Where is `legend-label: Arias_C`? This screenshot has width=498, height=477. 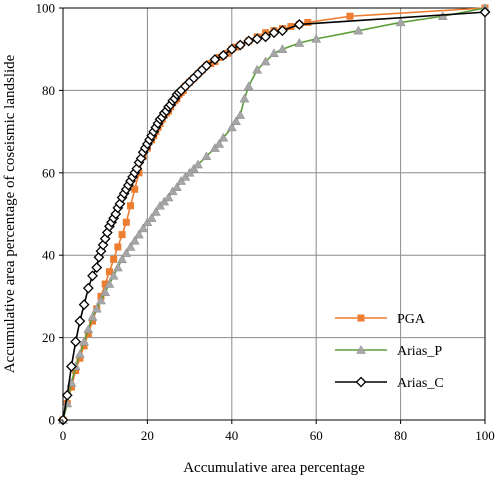
legend-label: Arias_C is located at coordinates (420, 383).